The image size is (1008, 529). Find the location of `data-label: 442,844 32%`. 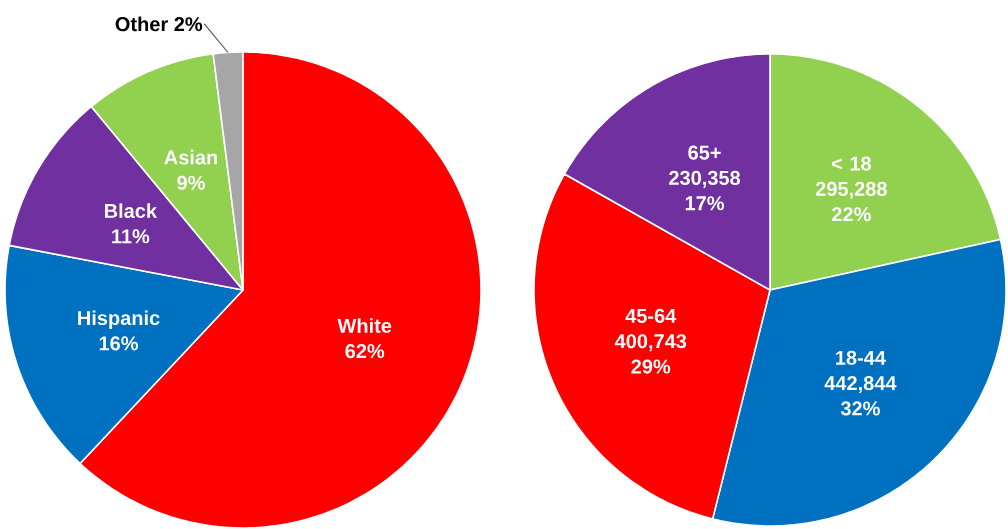

data-label: 442,844 32% is located at coordinates (860, 396).